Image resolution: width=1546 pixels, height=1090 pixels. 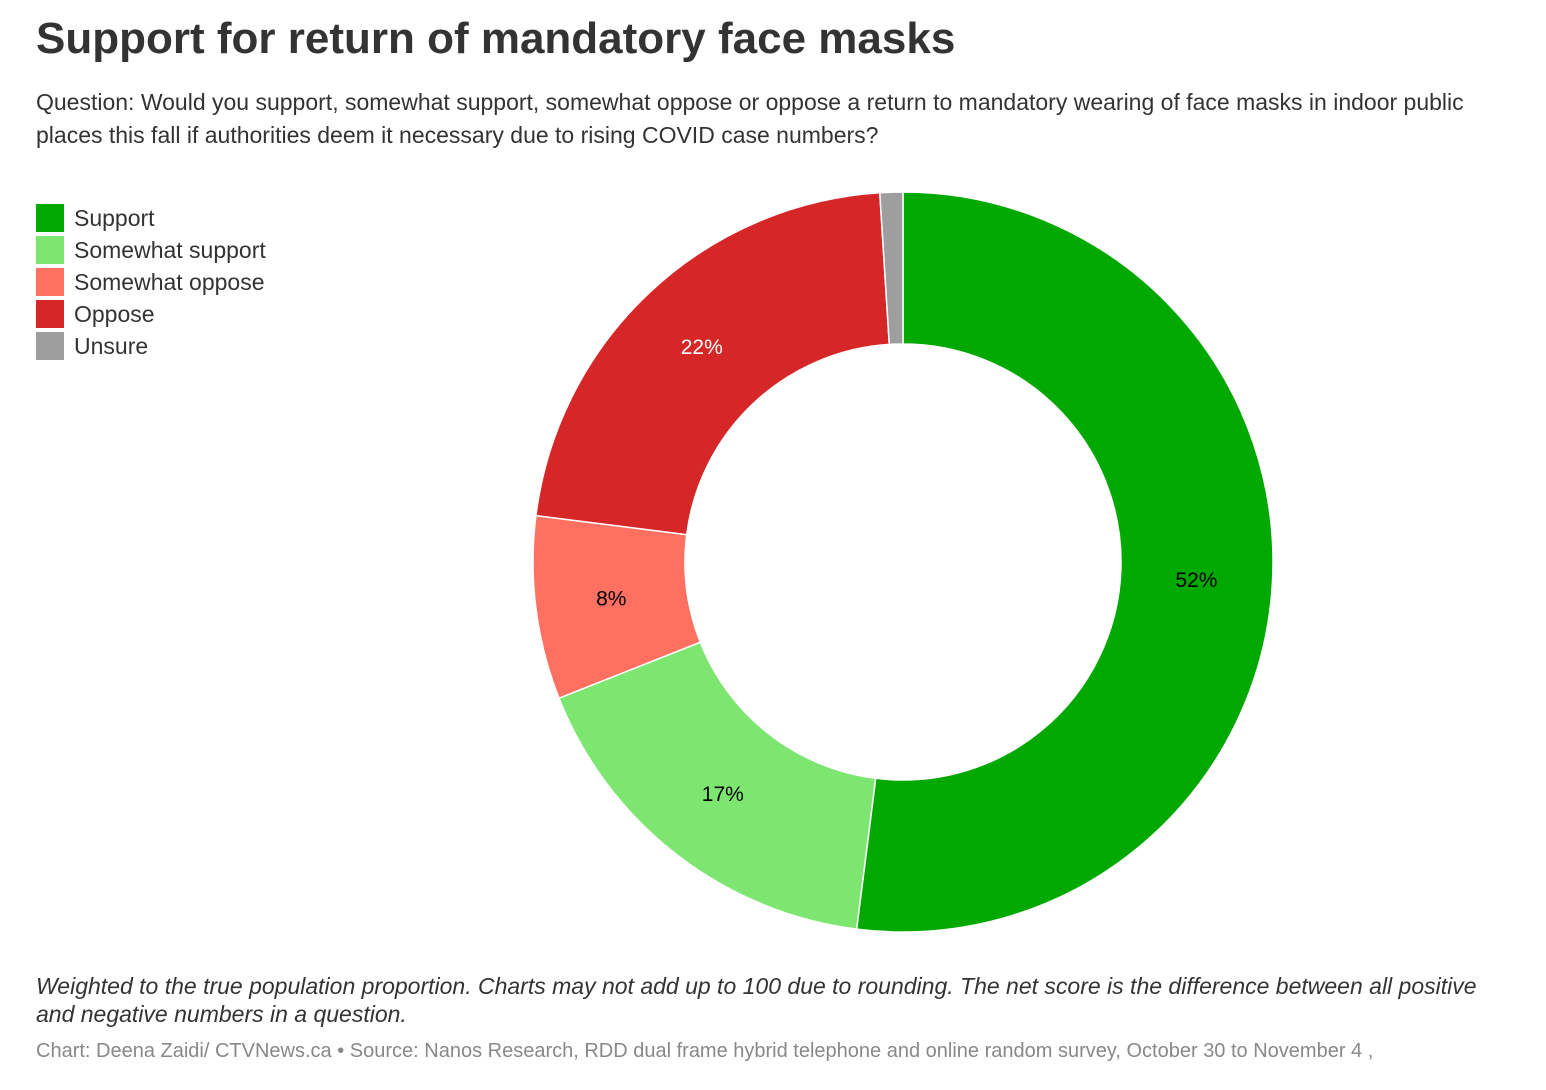 What do you see at coordinates (1196, 580) in the screenshot?
I see `data-label-support: 52%` at bounding box center [1196, 580].